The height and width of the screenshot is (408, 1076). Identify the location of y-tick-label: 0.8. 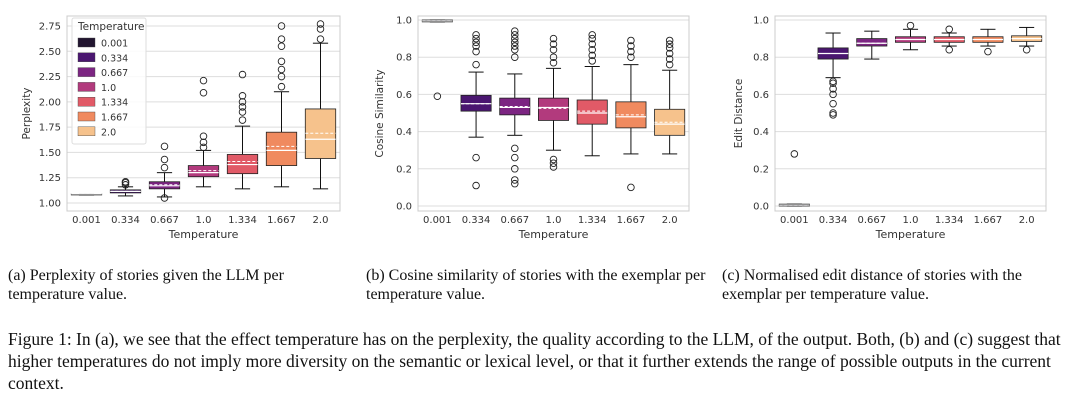
(761, 58).